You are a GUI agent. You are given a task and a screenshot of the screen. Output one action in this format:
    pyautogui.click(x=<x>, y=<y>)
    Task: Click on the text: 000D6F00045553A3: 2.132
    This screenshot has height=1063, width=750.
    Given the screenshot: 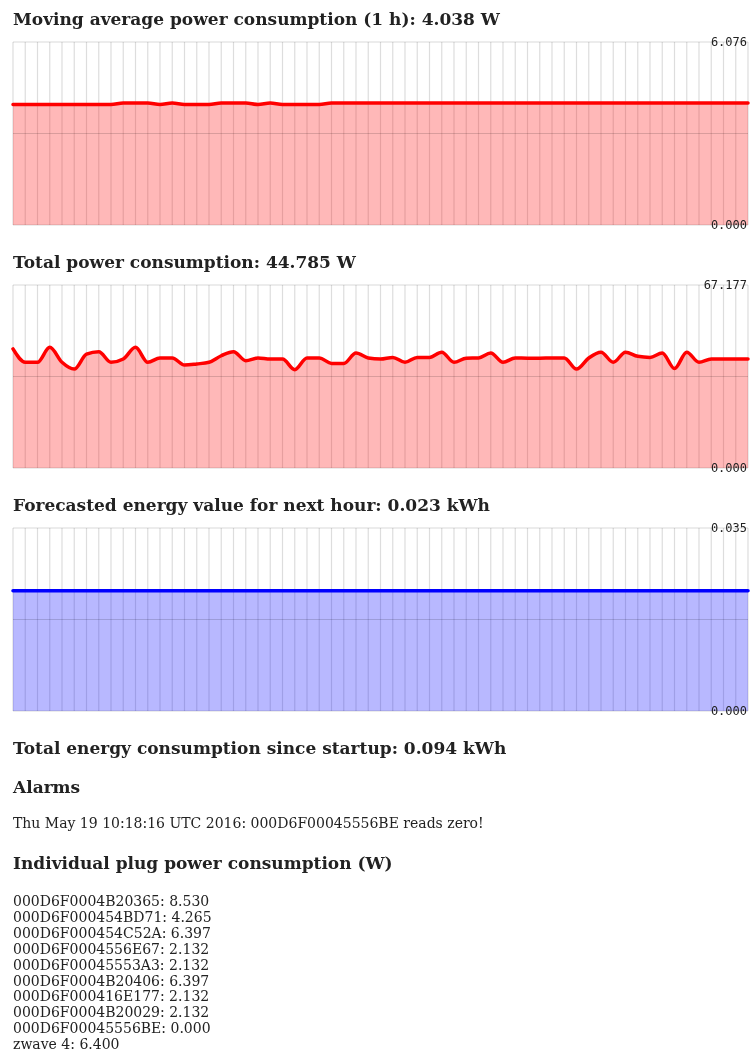 What is the action you would take?
    pyautogui.click(x=111, y=964)
    